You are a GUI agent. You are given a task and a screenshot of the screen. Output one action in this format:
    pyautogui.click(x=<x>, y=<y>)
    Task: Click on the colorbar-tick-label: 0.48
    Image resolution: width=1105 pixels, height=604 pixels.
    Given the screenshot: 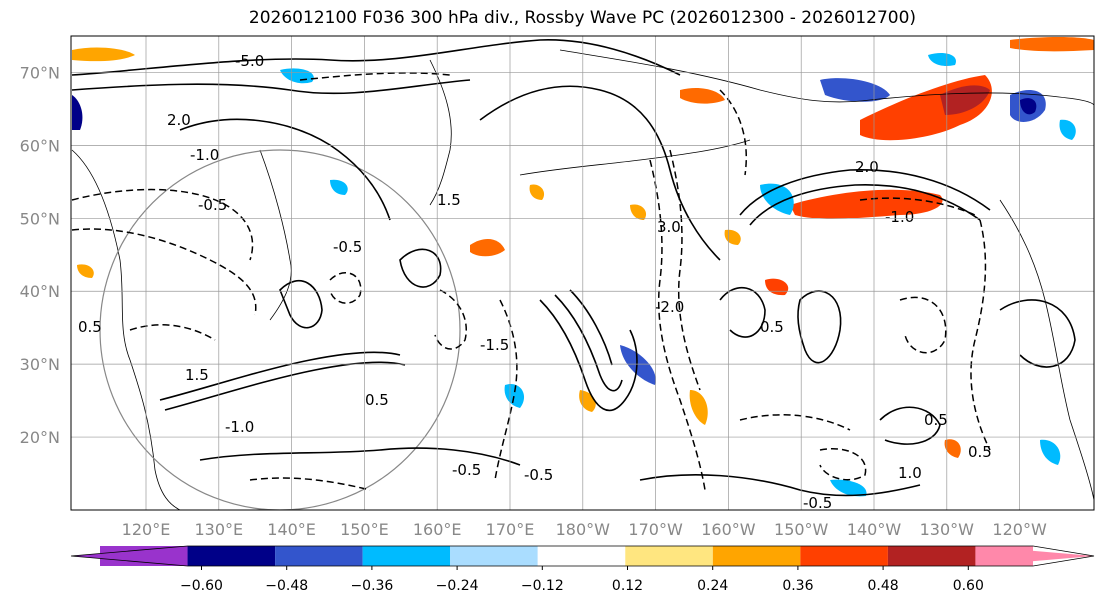 What is the action you would take?
    pyautogui.click(x=883, y=586)
    